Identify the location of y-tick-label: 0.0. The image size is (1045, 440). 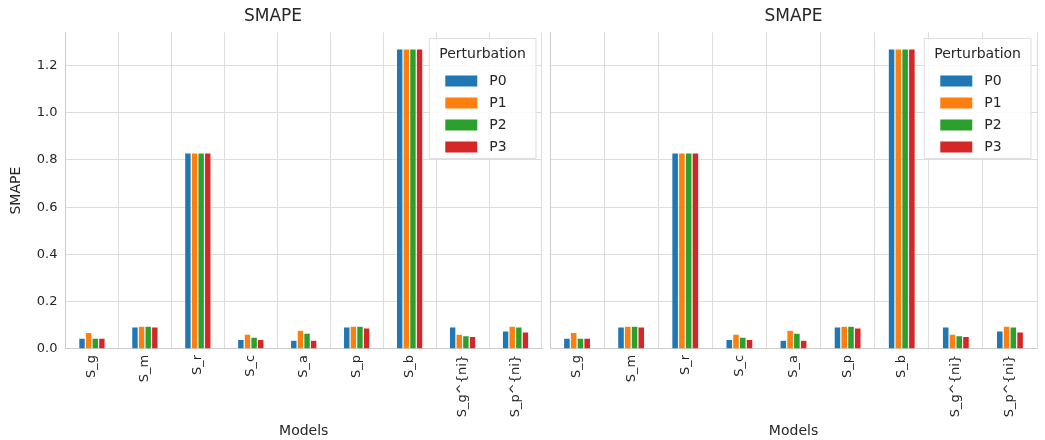
(47, 348).